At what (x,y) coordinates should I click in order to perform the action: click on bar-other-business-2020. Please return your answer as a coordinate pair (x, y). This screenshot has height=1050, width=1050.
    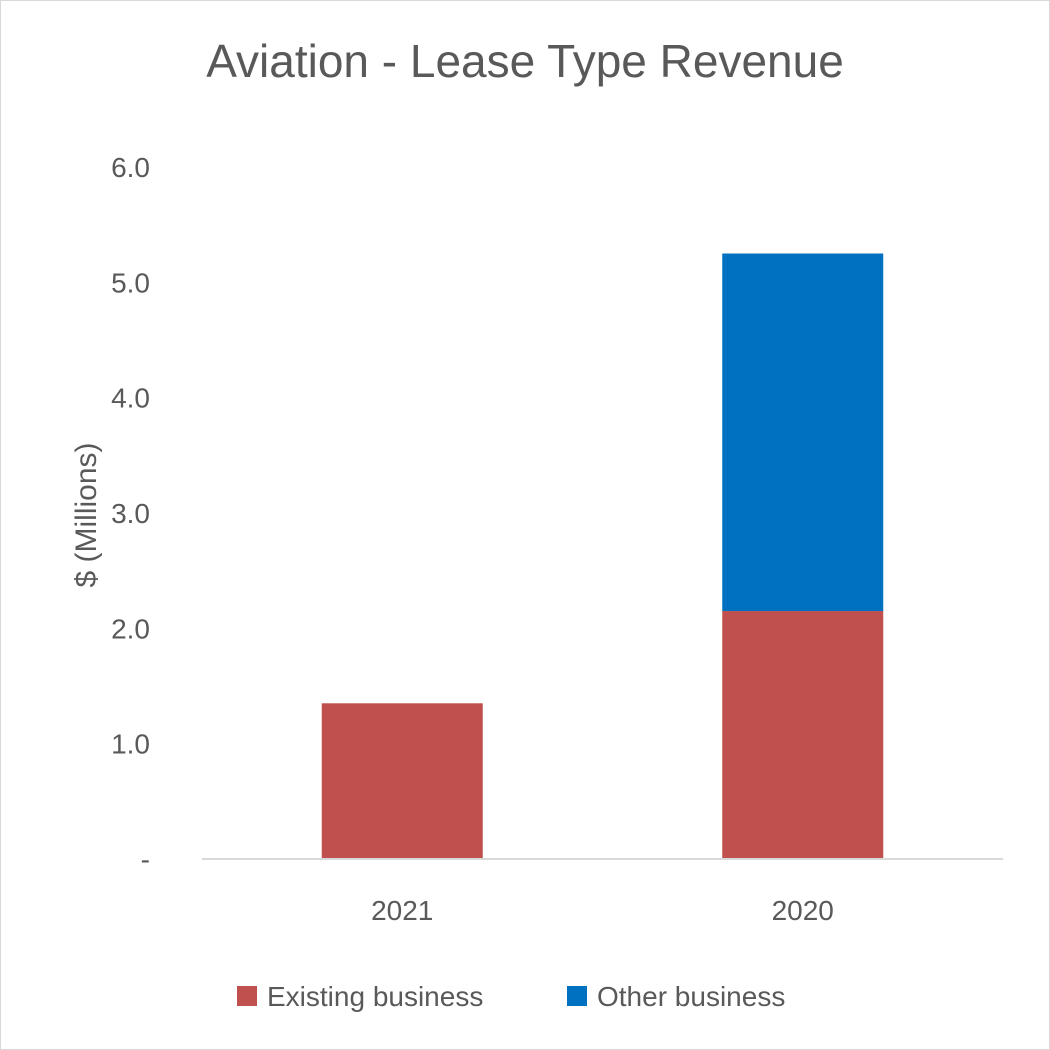
    Looking at the image, I should click on (803, 432).